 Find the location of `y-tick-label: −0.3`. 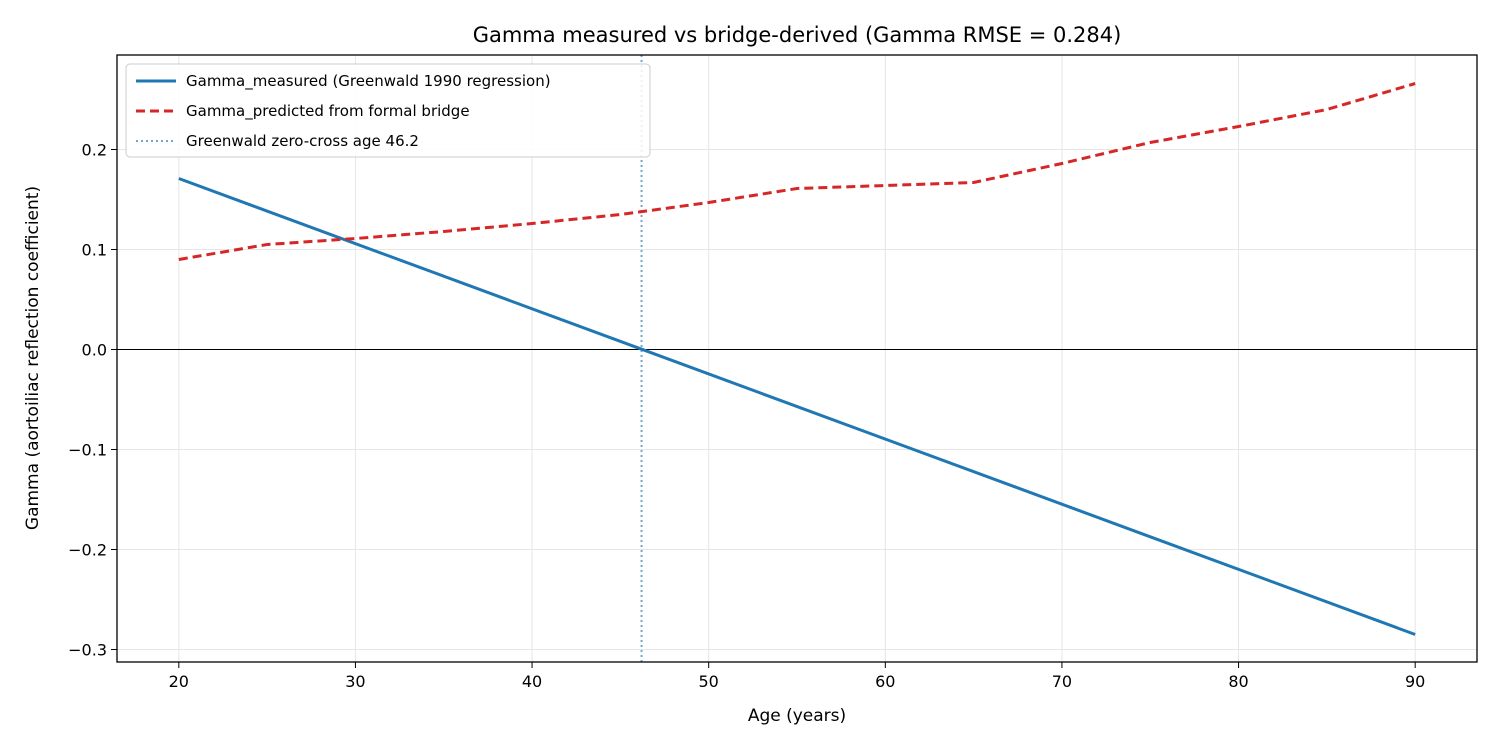

y-tick-label: −0.3 is located at coordinates (87, 650).